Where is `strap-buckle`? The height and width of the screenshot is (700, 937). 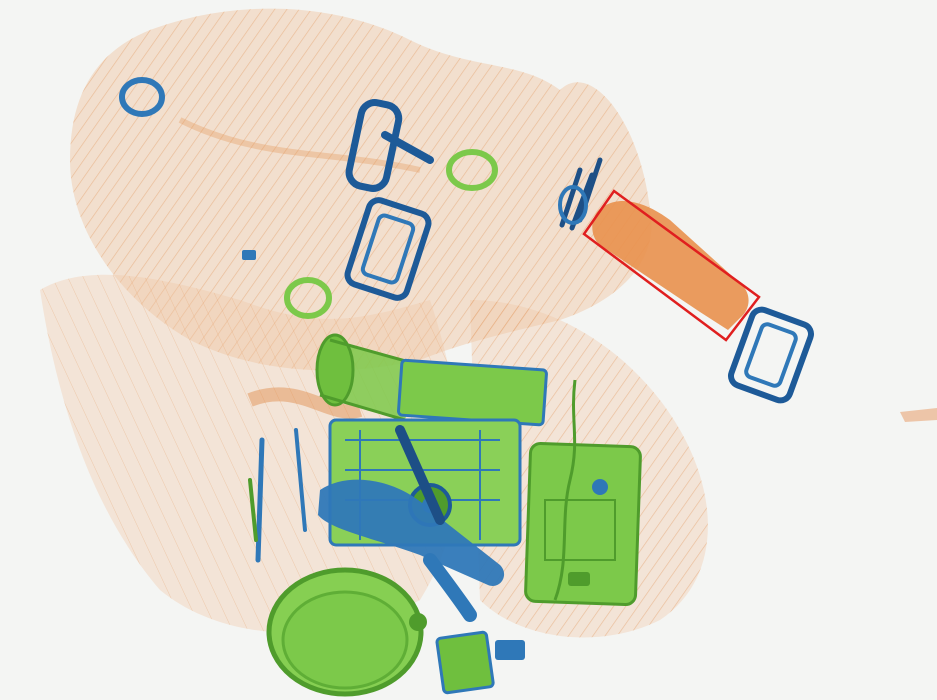 strap-buckle is located at coordinates (388, 249).